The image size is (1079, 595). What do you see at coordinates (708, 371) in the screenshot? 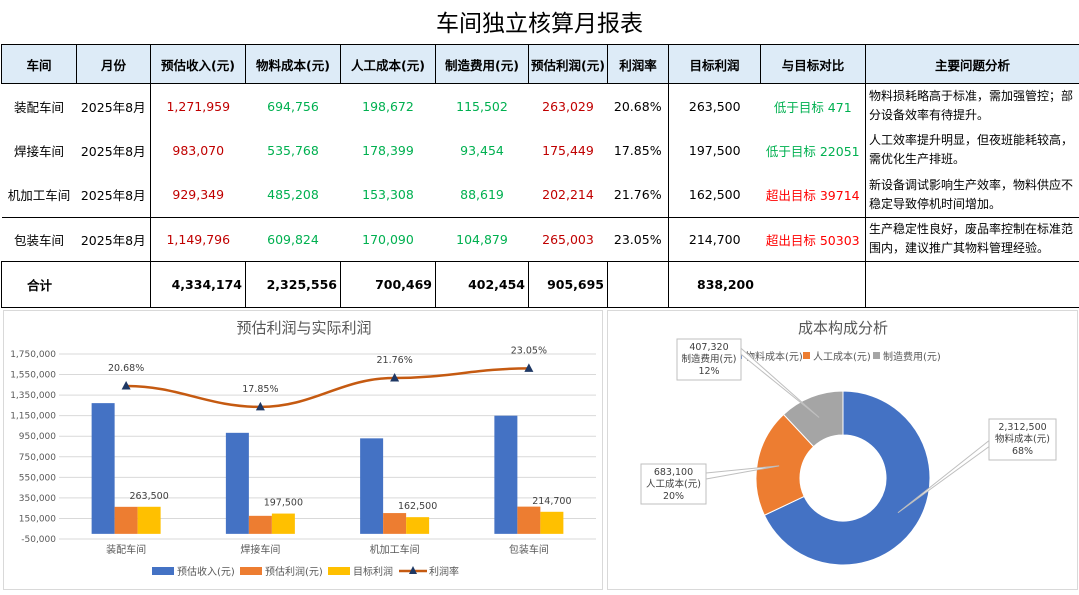
I see `callout-percent: 12%` at bounding box center [708, 371].